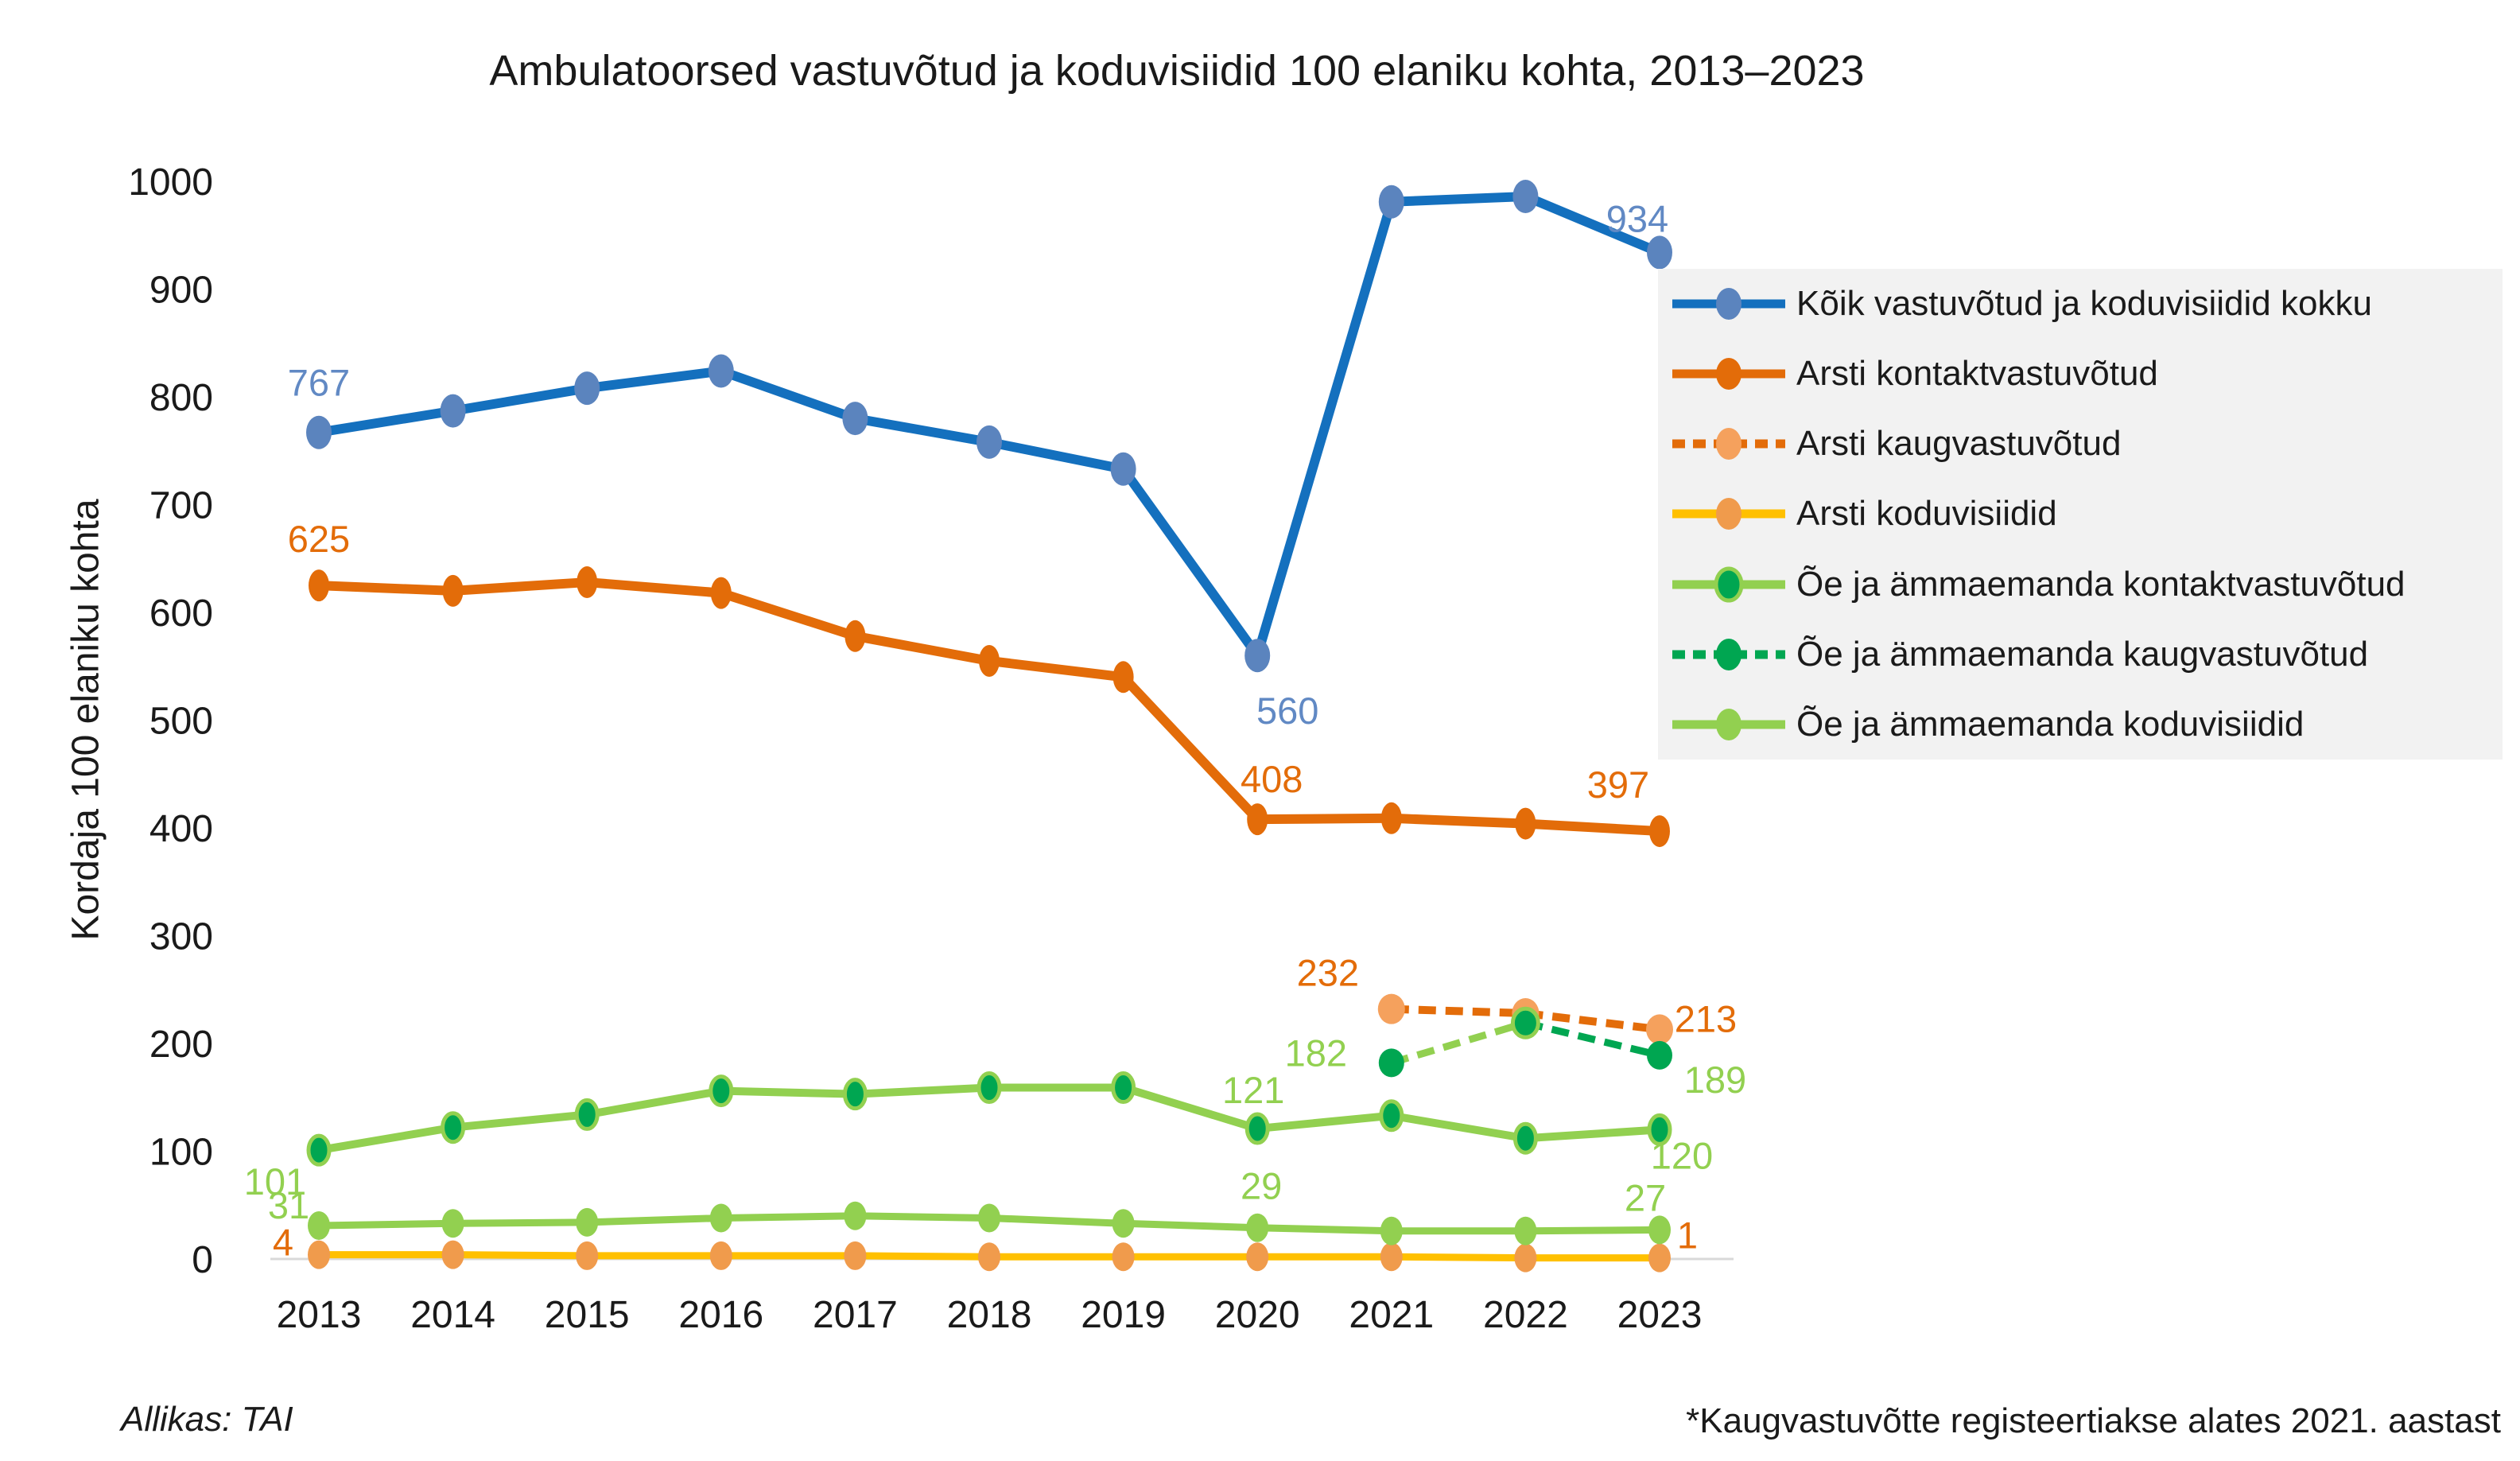 The width and height of the screenshot is (2520, 1461). I want to click on x-tick-label: 2020, so click(1258, 1315).